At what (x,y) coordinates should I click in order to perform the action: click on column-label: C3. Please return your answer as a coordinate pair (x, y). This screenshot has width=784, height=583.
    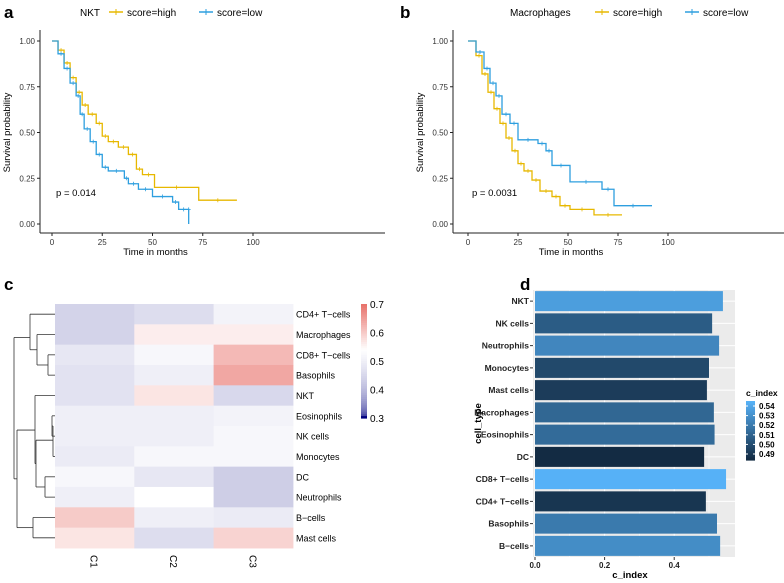
    Looking at the image, I should click on (251, 561).